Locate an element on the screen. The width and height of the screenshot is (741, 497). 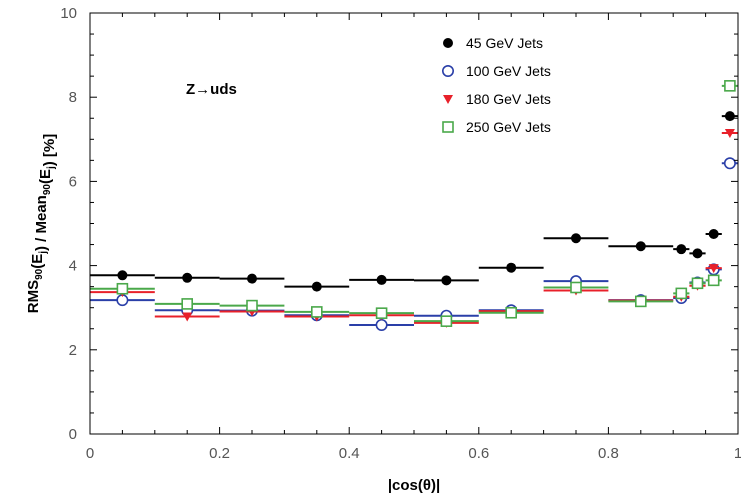
y-tick-label: 2 is located at coordinates (73, 350).